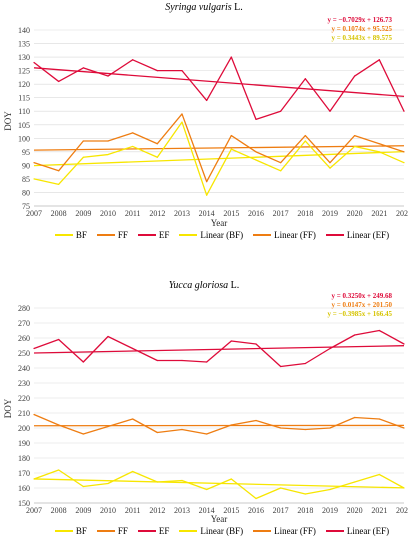  What do you see at coordinates (26, 165) in the screenshot?
I see `y-tick-label: 90` at bounding box center [26, 165].